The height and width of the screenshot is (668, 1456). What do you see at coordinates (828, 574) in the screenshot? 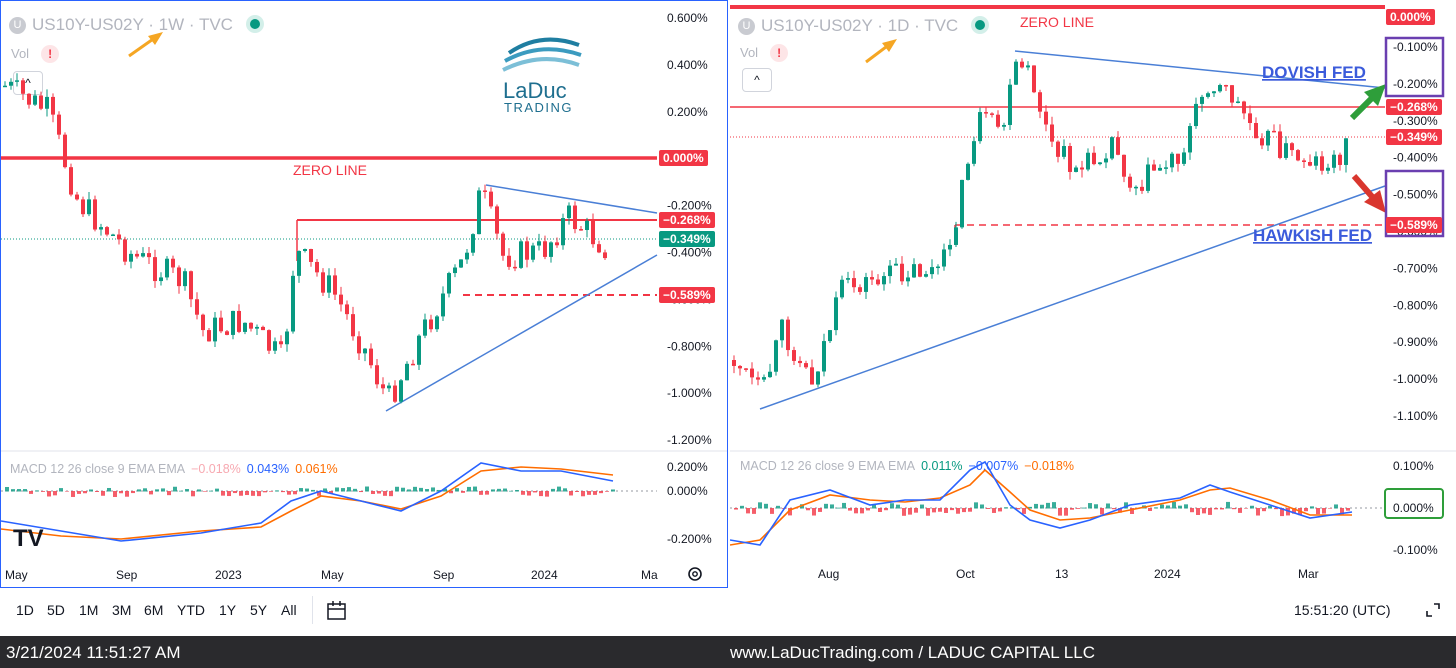
I see `time-tick: Aug` at bounding box center [828, 574].